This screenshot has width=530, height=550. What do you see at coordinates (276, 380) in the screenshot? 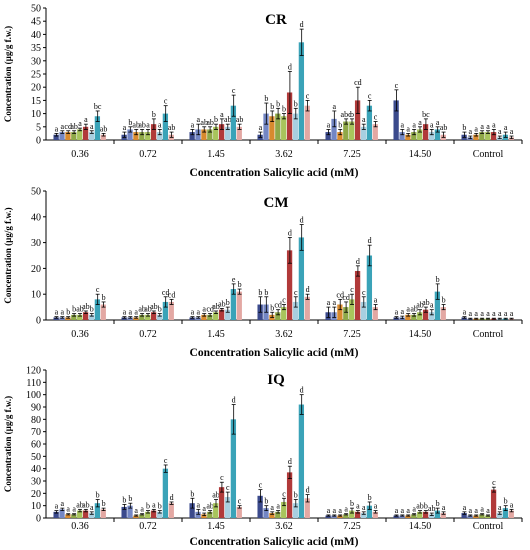
I see `chart-title: IQ` at bounding box center [276, 380].